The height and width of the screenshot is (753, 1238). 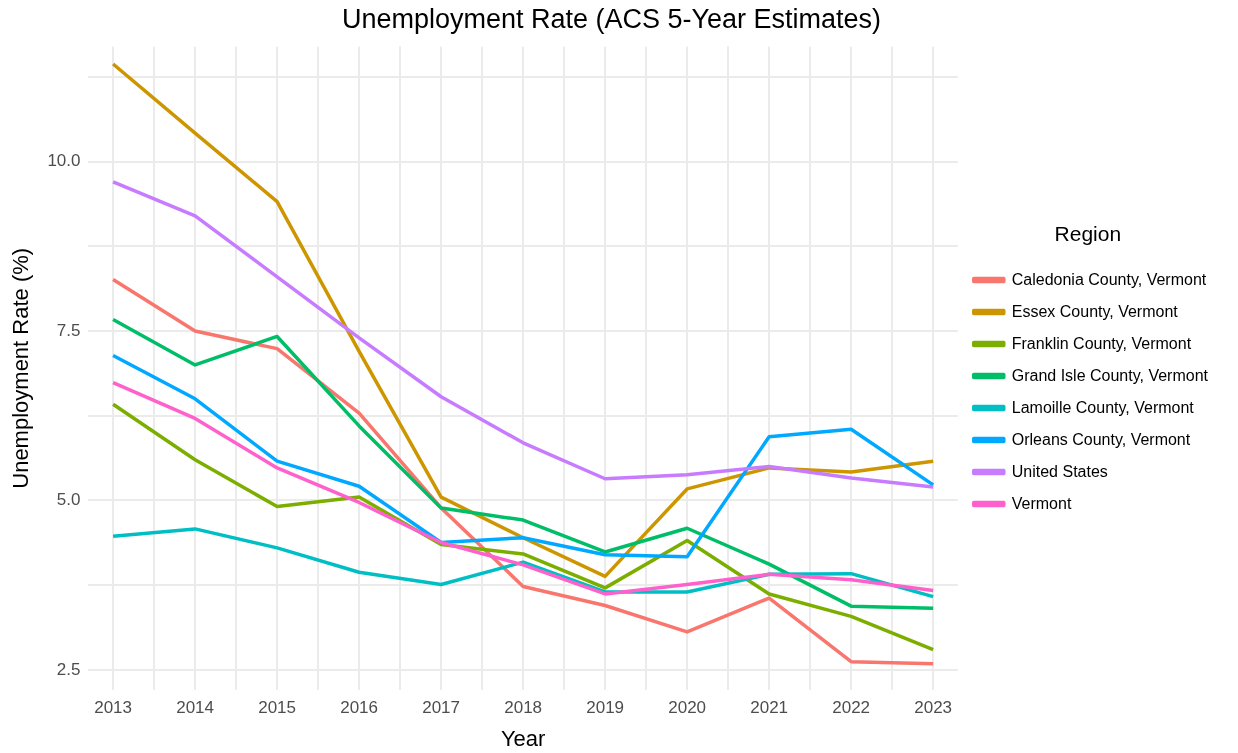 I want to click on y-tick-label: 5.0, so click(x=68, y=500).